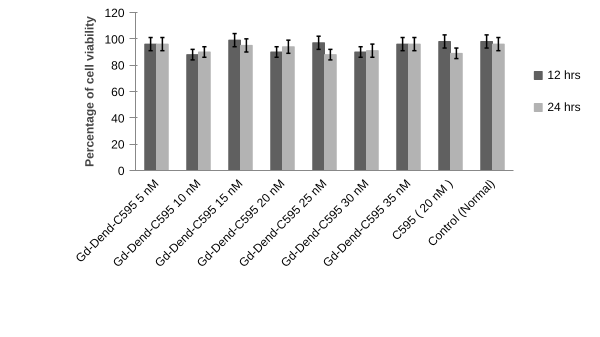 The width and height of the screenshot is (600, 337). What do you see at coordinates (118, 118) in the screenshot?
I see `y-tick-label: 40` at bounding box center [118, 118].